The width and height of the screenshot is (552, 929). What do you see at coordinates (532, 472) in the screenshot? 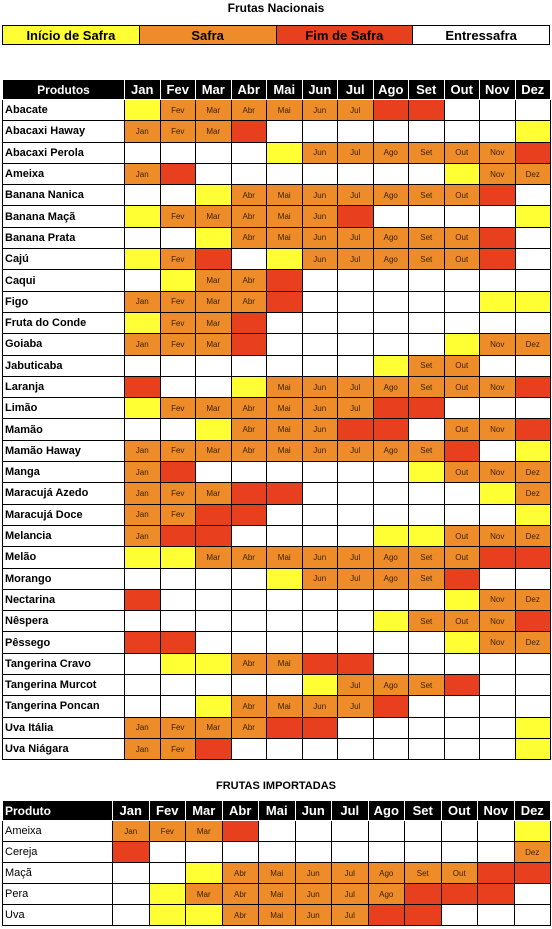
I see `month-cell: Dez` at bounding box center [532, 472].